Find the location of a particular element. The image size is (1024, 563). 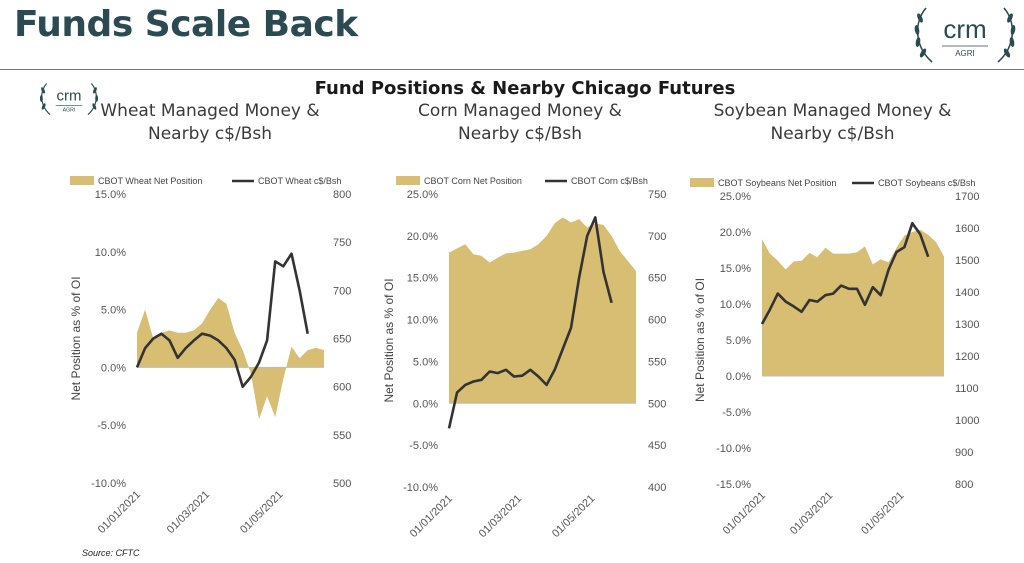

soybean-right-tick-label: 1400 is located at coordinates (967, 293).